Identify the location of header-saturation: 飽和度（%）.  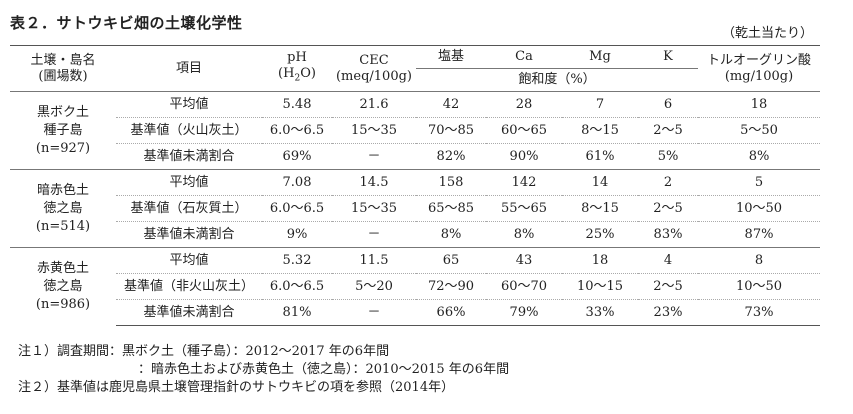
(557, 80).